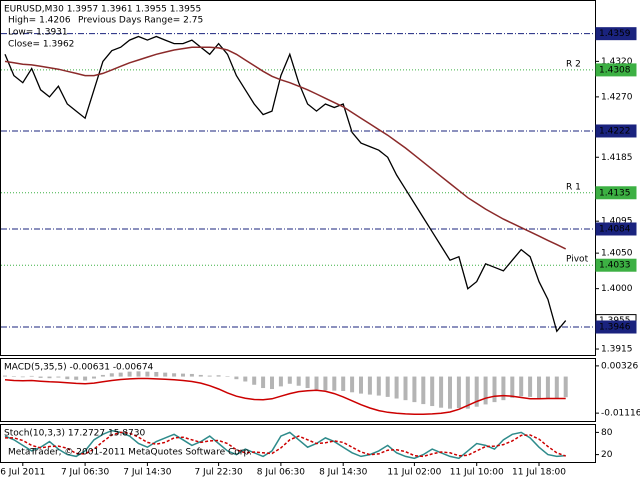 The height and width of the screenshot is (480, 640). Describe the element at coordinates (218, 473) in the screenshot. I see `x-tick-label: 7 Jul 22:30` at that location.